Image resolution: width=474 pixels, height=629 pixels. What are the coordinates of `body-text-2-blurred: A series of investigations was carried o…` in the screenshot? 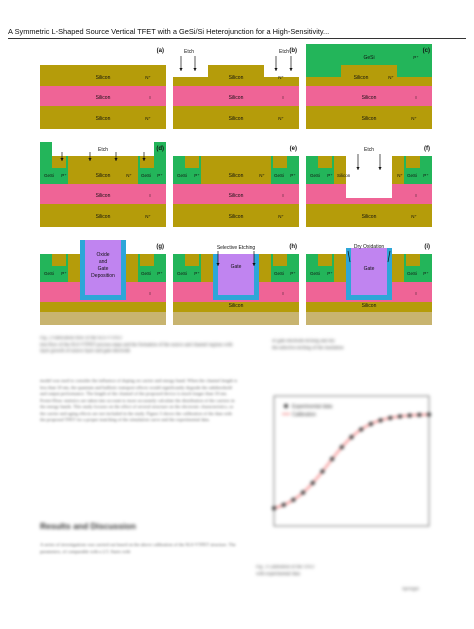 It's located at (138, 548).